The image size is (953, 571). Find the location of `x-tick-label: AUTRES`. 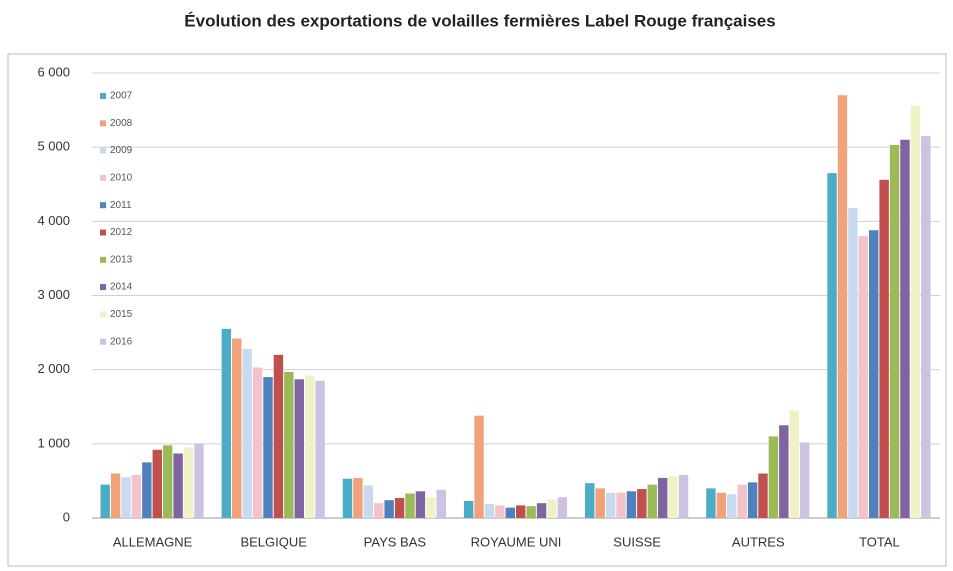

x-tick-label: AUTRES is located at coordinates (758, 541).